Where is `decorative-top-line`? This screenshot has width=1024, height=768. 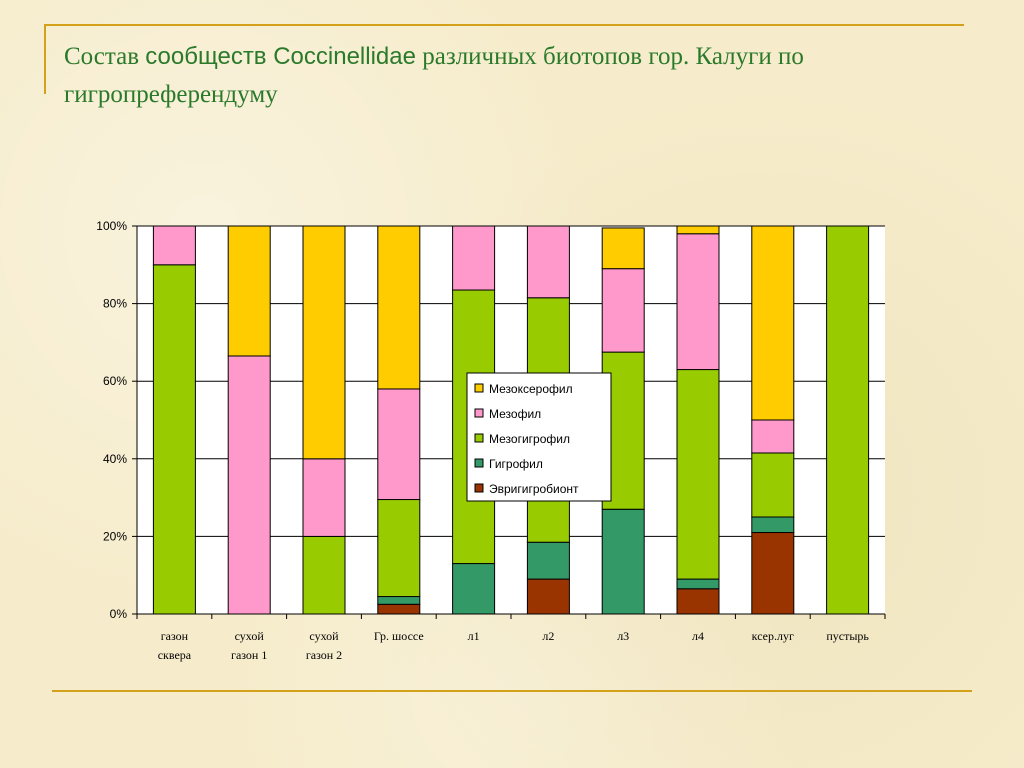 decorative-top-line is located at coordinates (504, 25).